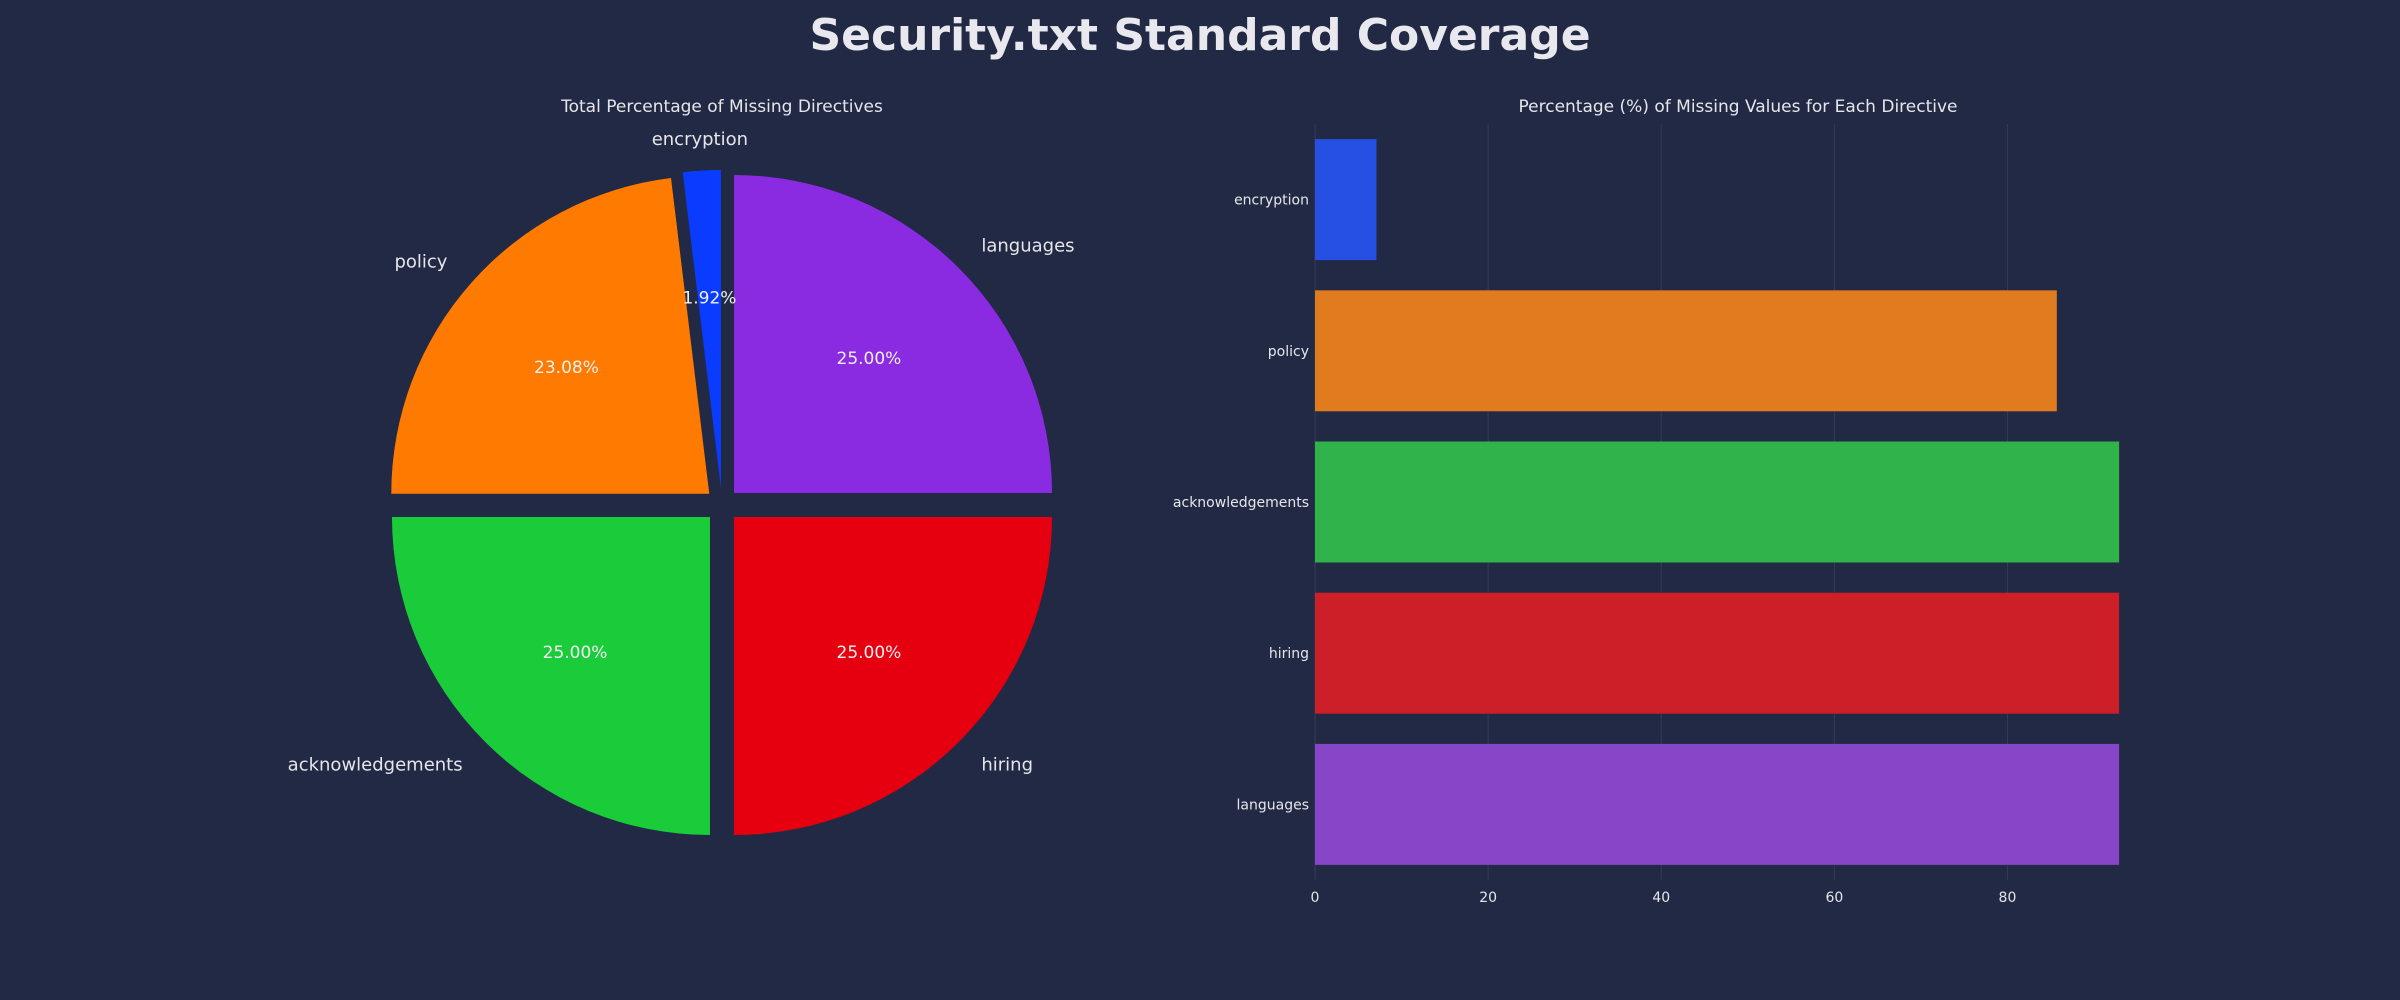 The height and width of the screenshot is (1000, 2400). Describe the element at coordinates (1315, 898) in the screenshot. I see `bar-xtick-label: 0` at that location.